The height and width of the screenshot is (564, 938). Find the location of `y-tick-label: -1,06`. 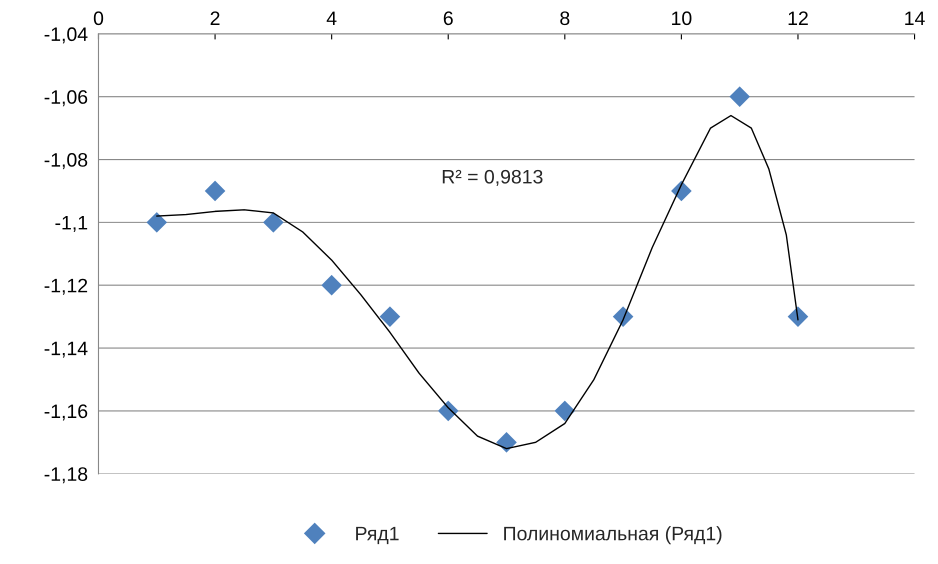

y-tick-label: -1,06 is located at coordinates (66, 98).